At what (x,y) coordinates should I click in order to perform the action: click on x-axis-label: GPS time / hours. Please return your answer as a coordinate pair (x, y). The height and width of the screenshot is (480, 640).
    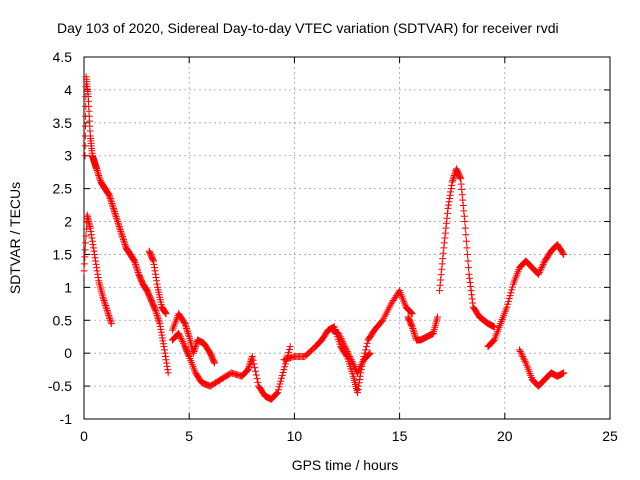
    Looking at the image, I should click on (345, 465).